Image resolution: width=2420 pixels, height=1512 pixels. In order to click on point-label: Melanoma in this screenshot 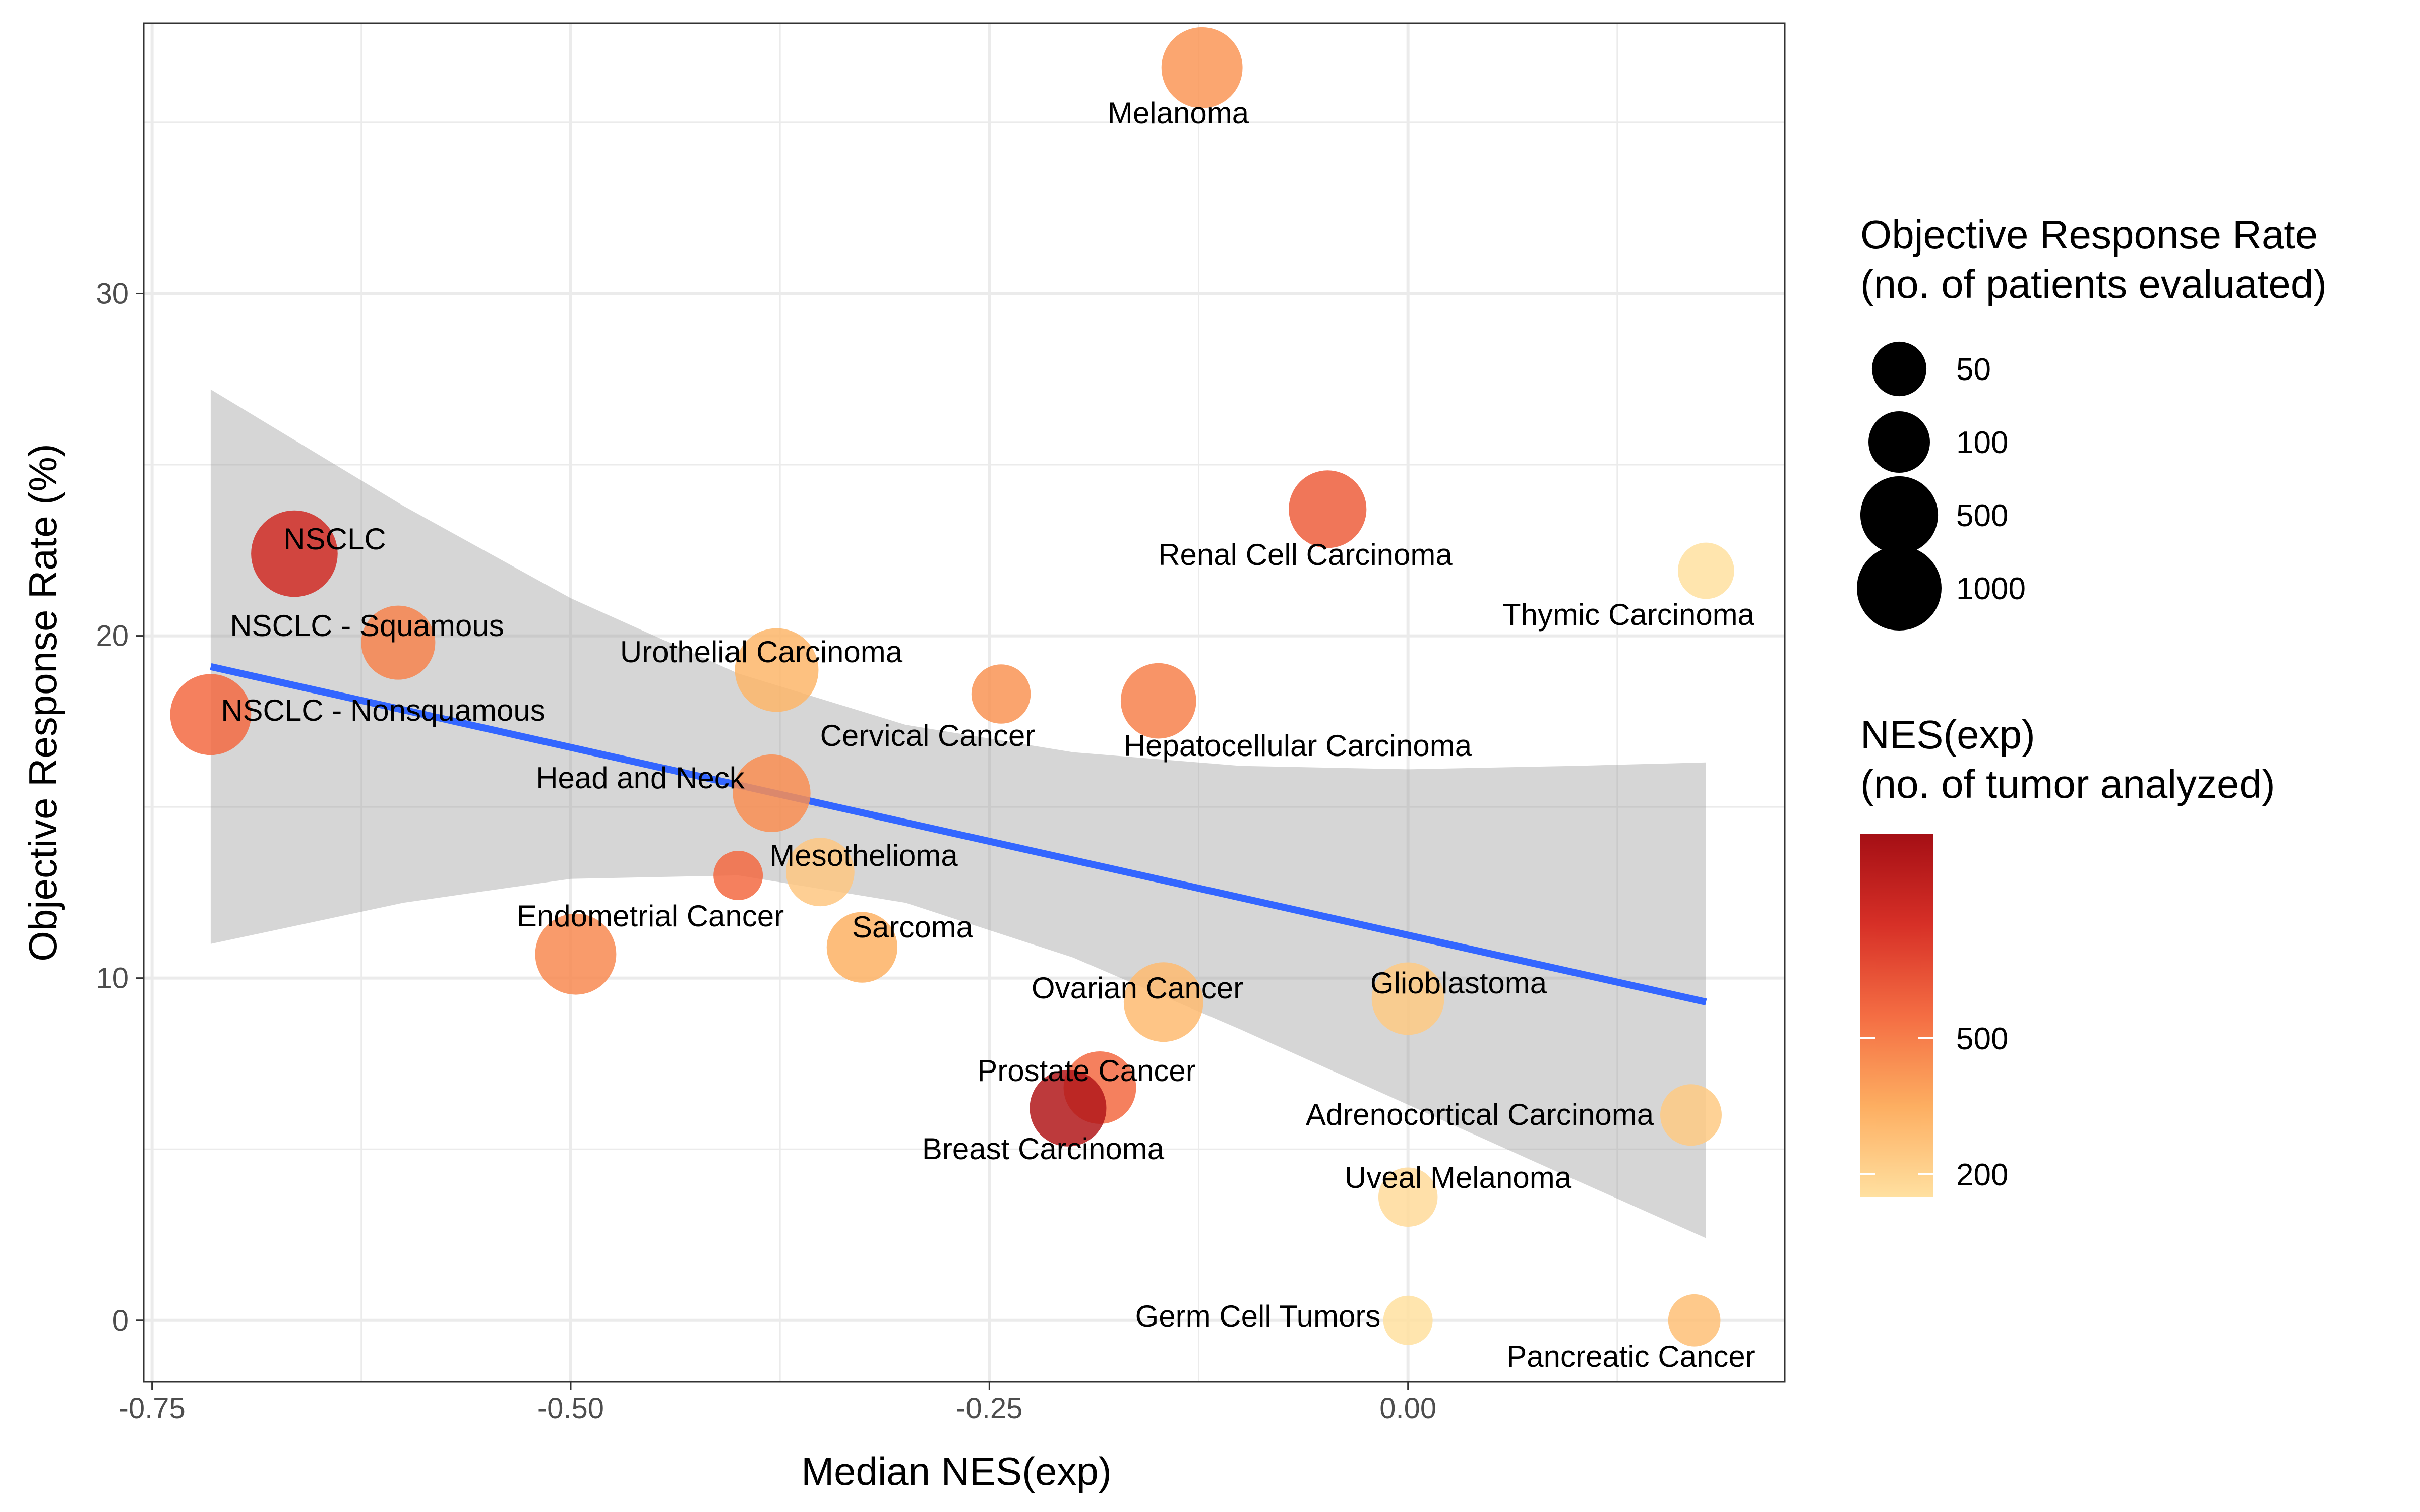, I will do `click(1178, 113)`.